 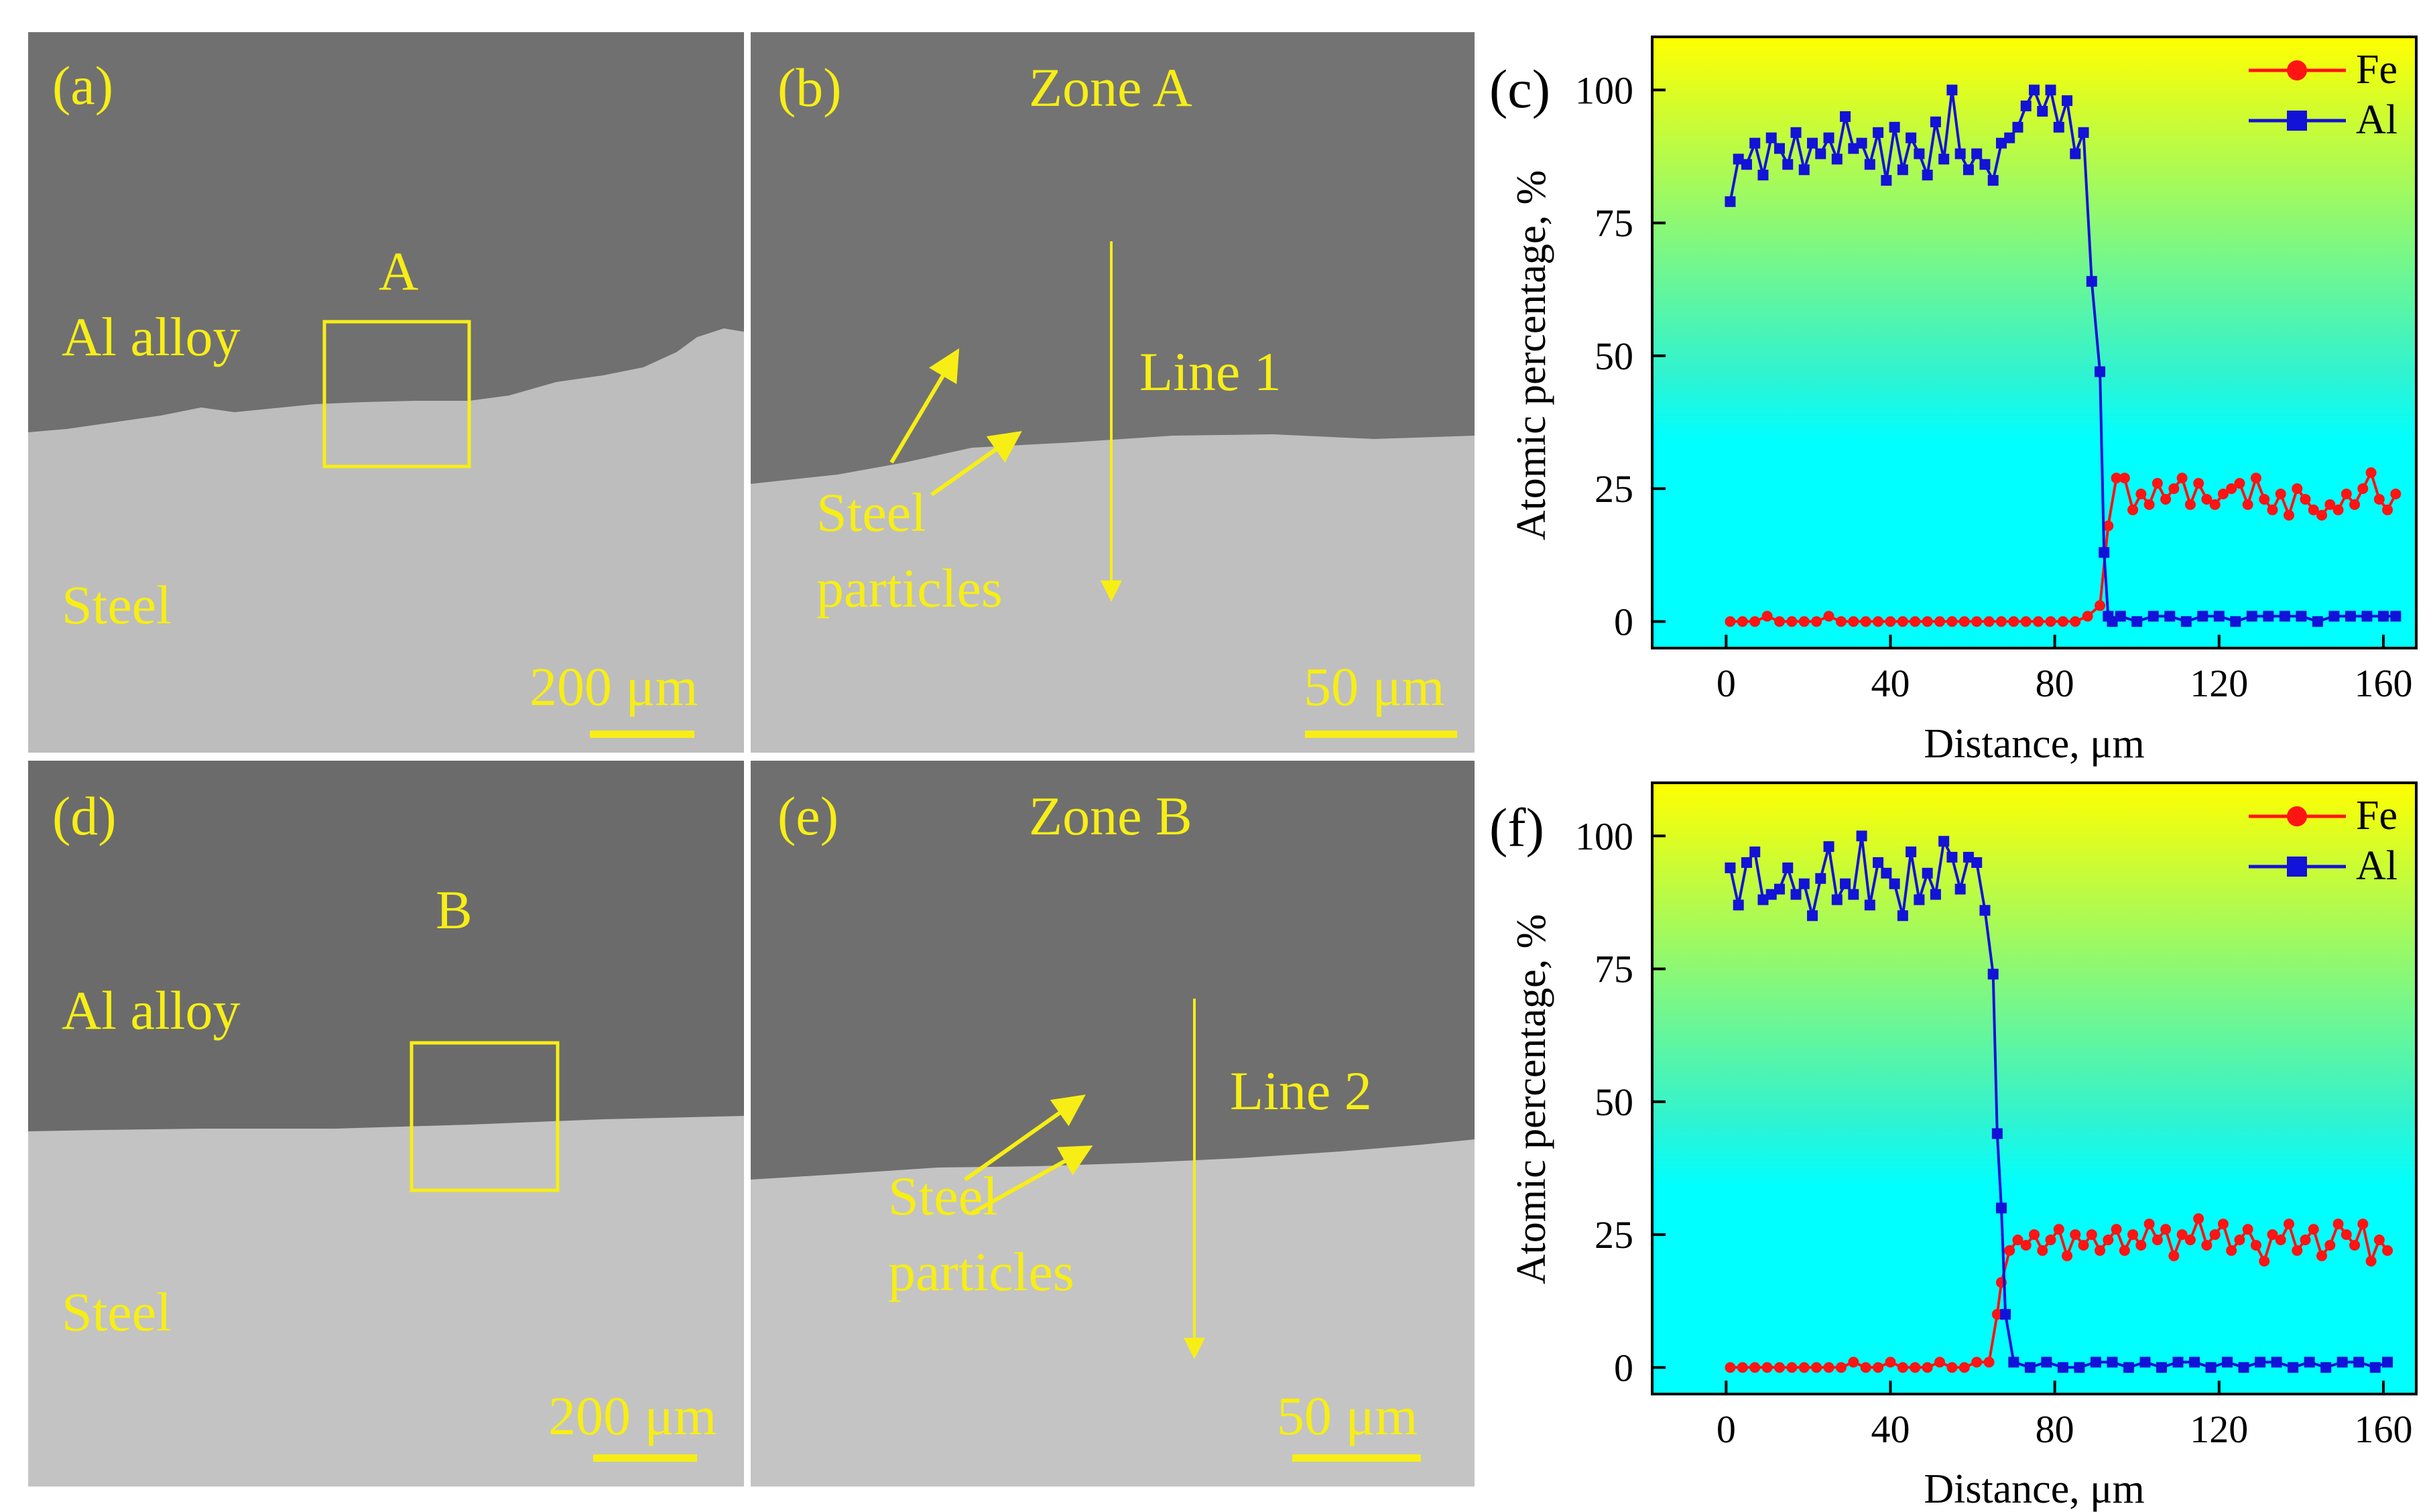 What do you see at coordinates (117, 1311) in the screenshot?
I see `steel-label: Steel` at bounding box center [117, 1311].